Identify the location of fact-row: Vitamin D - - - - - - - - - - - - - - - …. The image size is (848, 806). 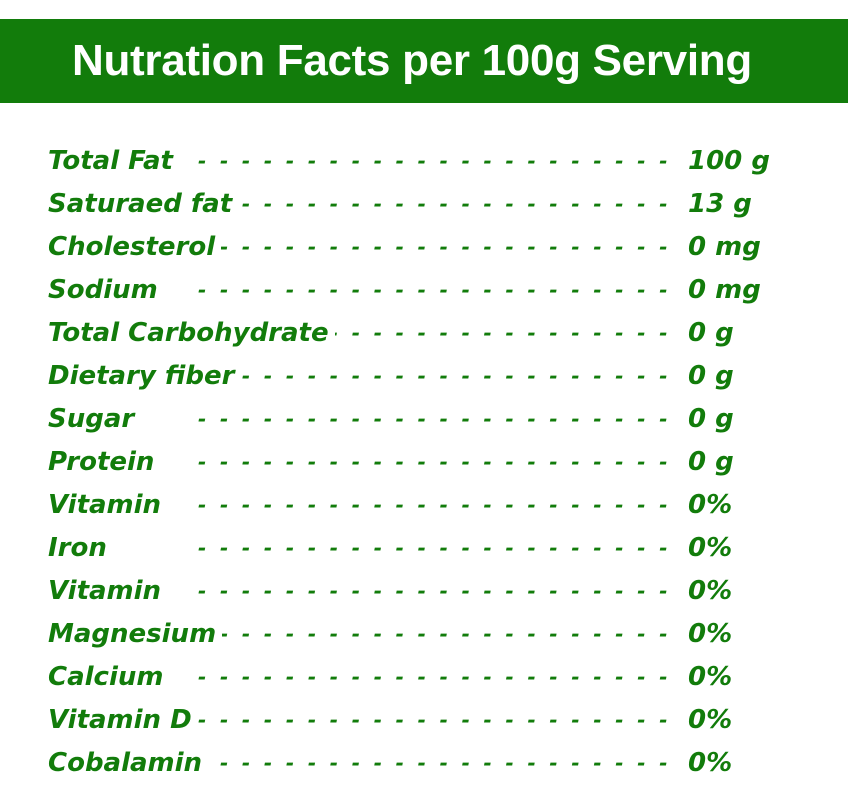
(428, 720).